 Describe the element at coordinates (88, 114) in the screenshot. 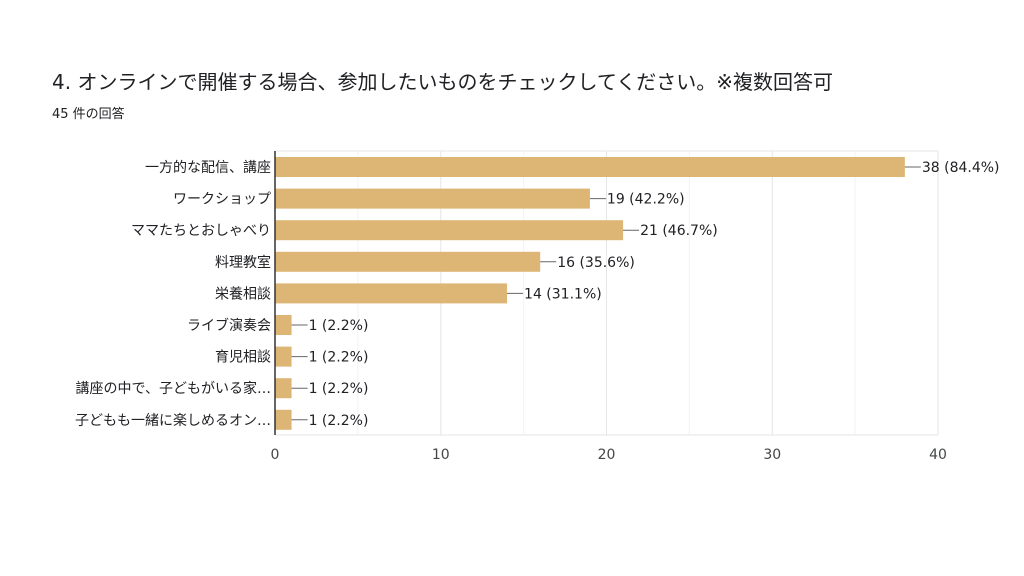

I see `response-count: 45 件の回答` at that location.